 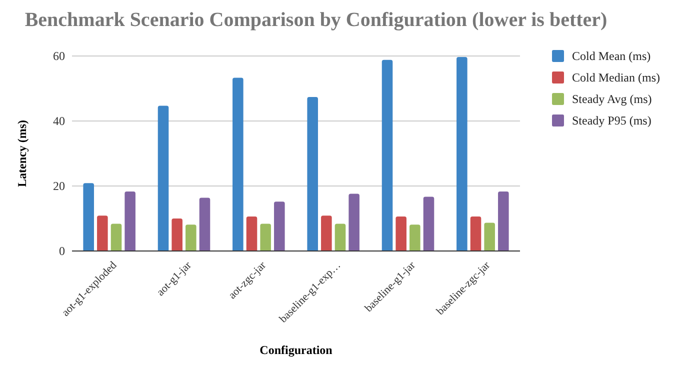 What do you see at coordinates (62, 251) in the screenshot?
I see `y-tick-label: 0` at bounding box center [62, 251].